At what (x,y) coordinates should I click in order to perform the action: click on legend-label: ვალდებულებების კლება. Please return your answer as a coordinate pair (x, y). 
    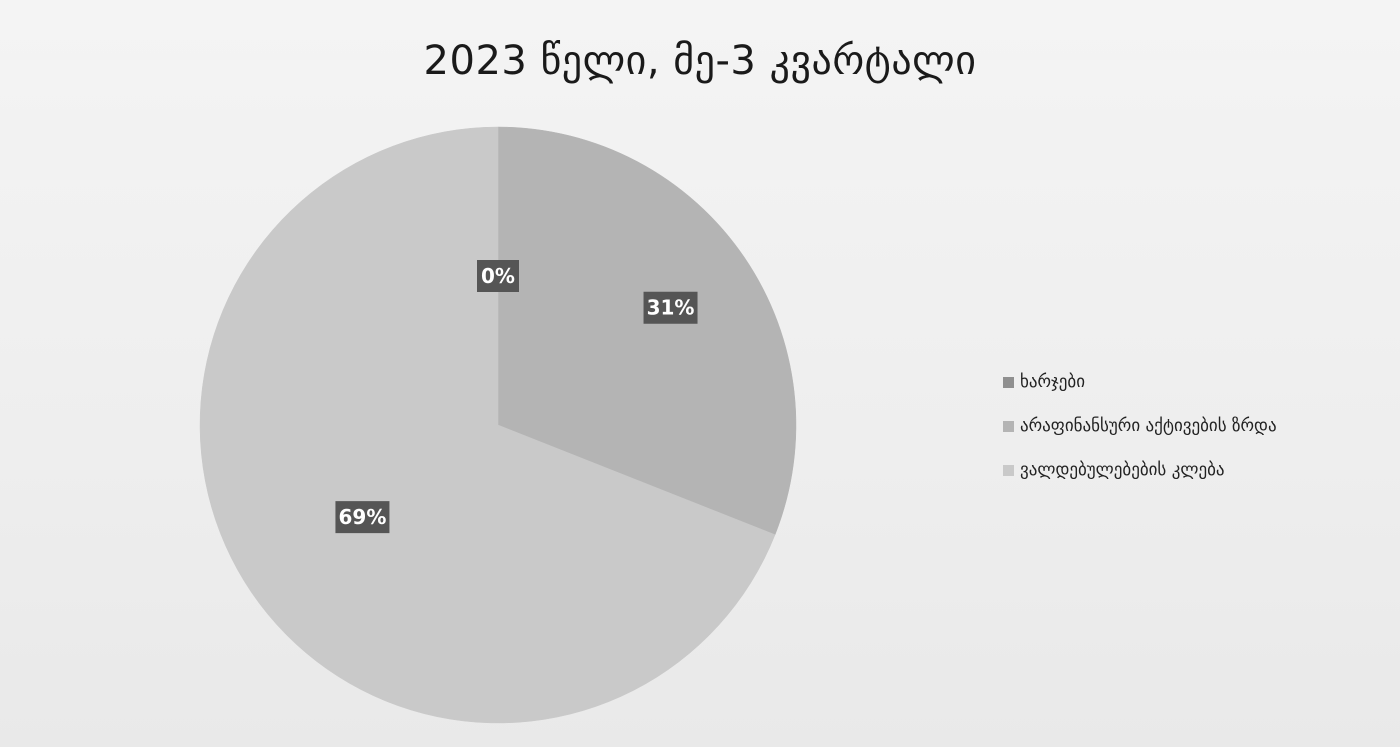
    Looking at the image, I should click on (1122, 470).